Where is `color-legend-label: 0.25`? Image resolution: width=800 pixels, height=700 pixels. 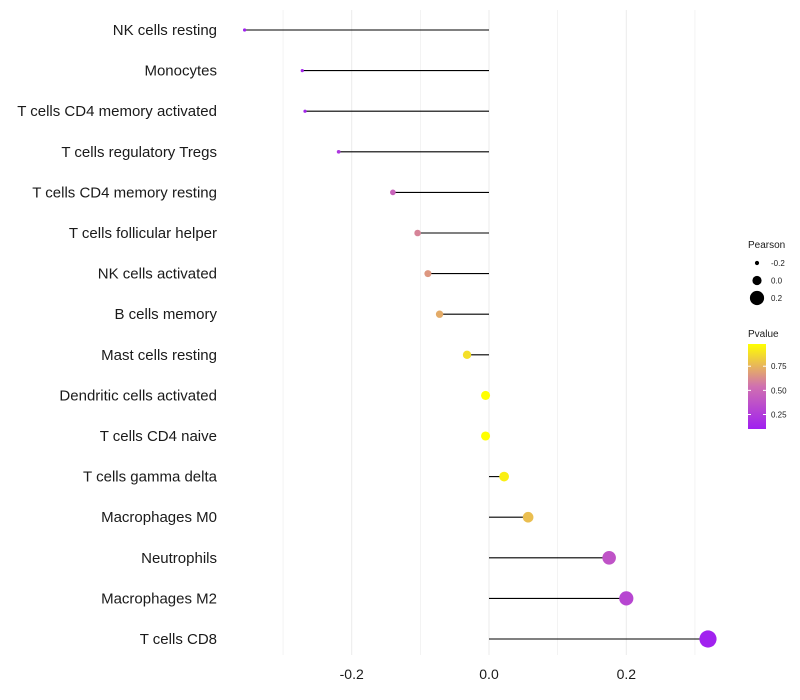 color-legend-label: 0.25 is located at coordinates (779, 415).